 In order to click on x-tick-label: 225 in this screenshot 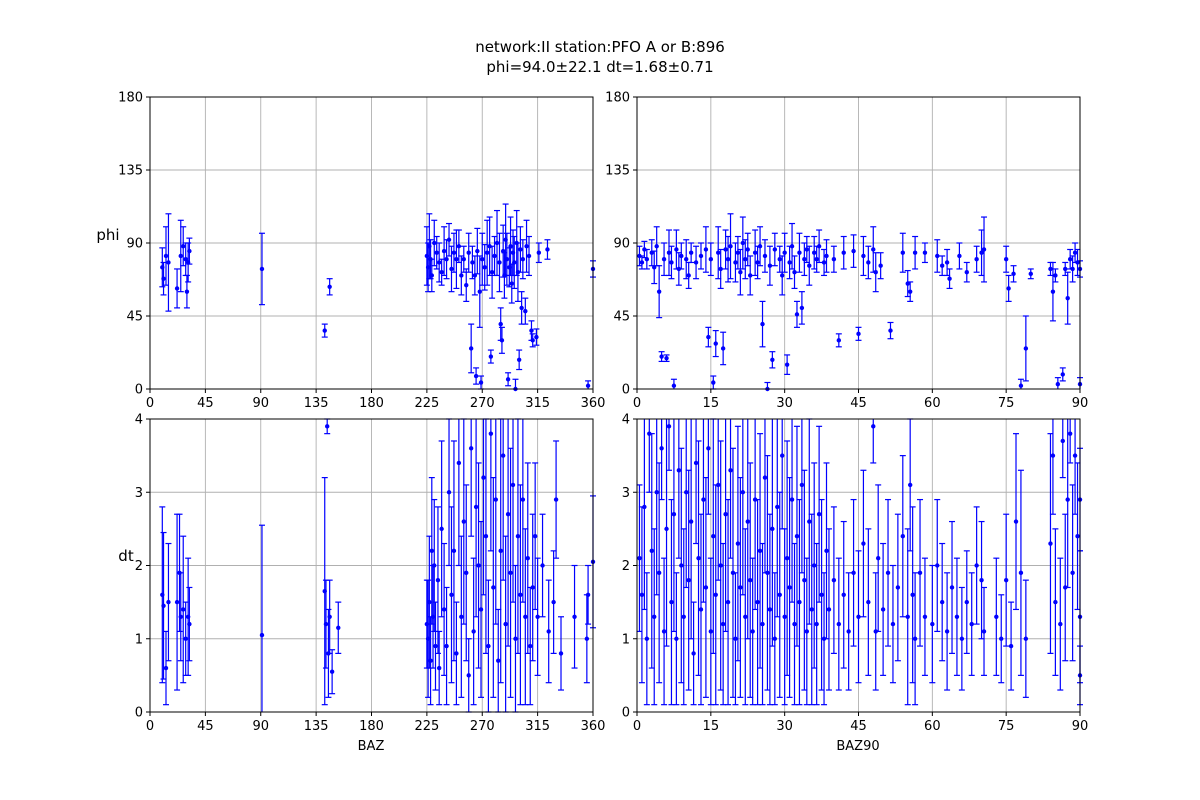, I will do `click(426, 726)`.